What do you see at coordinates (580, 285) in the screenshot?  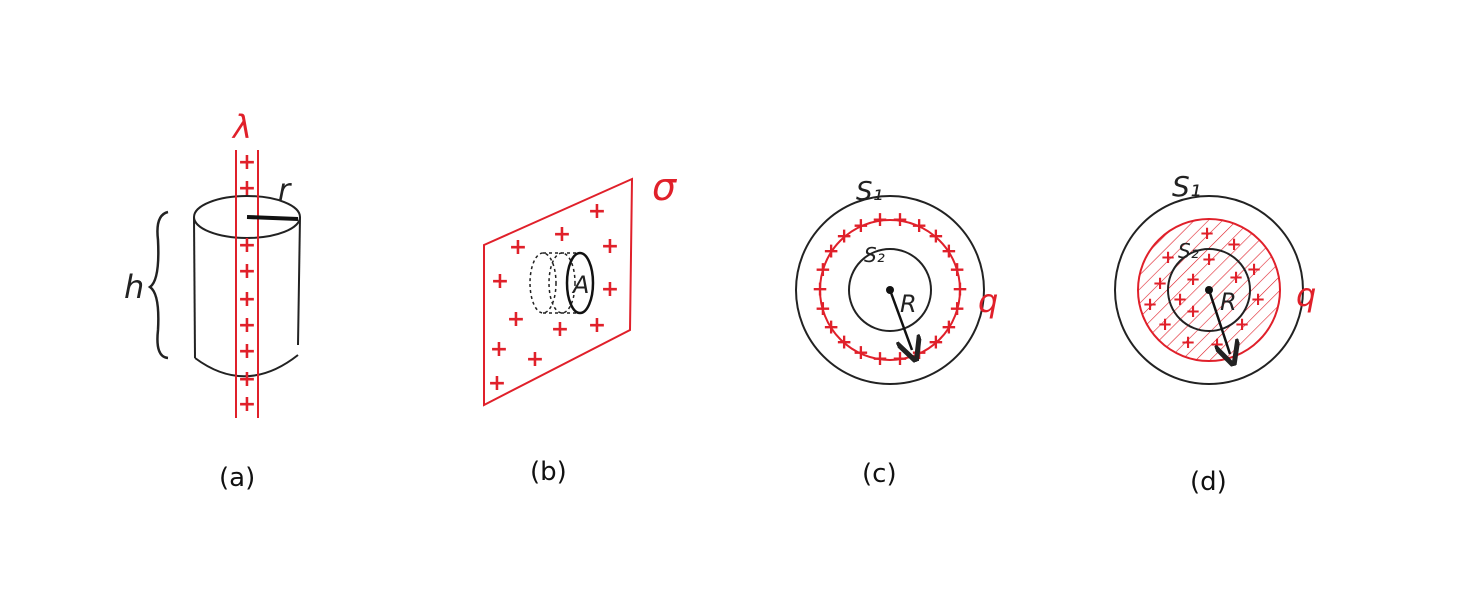 I see `area-a-label: A` at bounding box center [580, 285].